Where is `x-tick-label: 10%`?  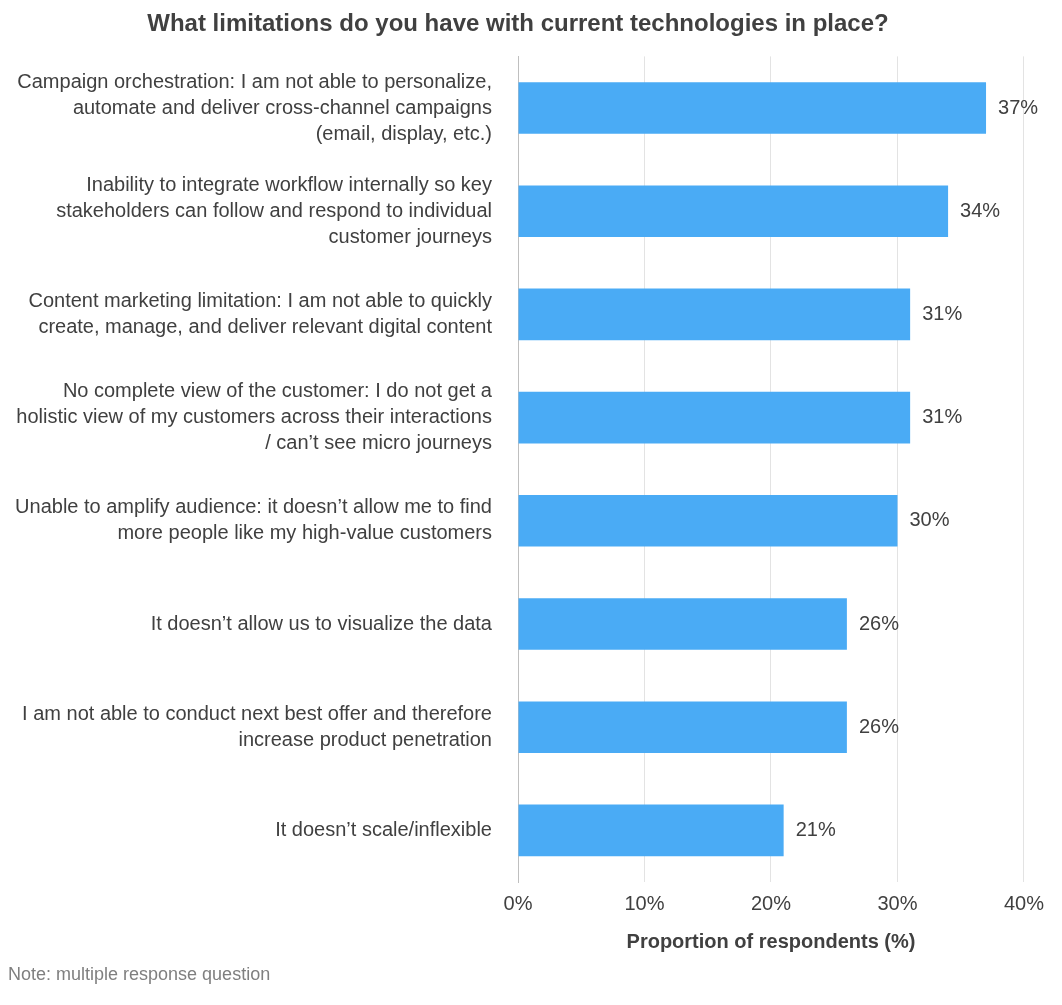 x-tick-label: 10% is located at coordinates (644, 902).